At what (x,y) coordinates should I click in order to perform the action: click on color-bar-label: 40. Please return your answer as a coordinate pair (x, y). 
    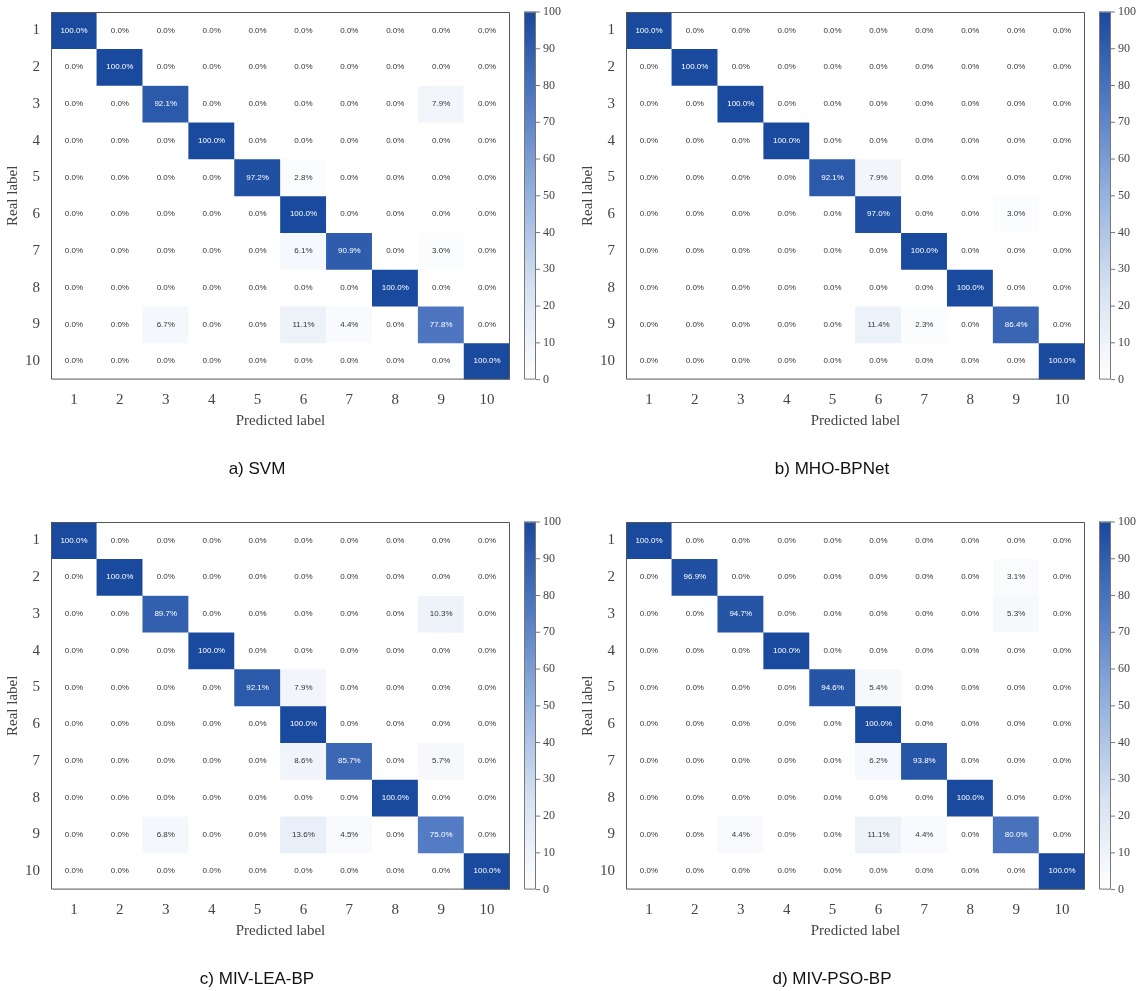
    Looking at the image, I should click on (549, 231).